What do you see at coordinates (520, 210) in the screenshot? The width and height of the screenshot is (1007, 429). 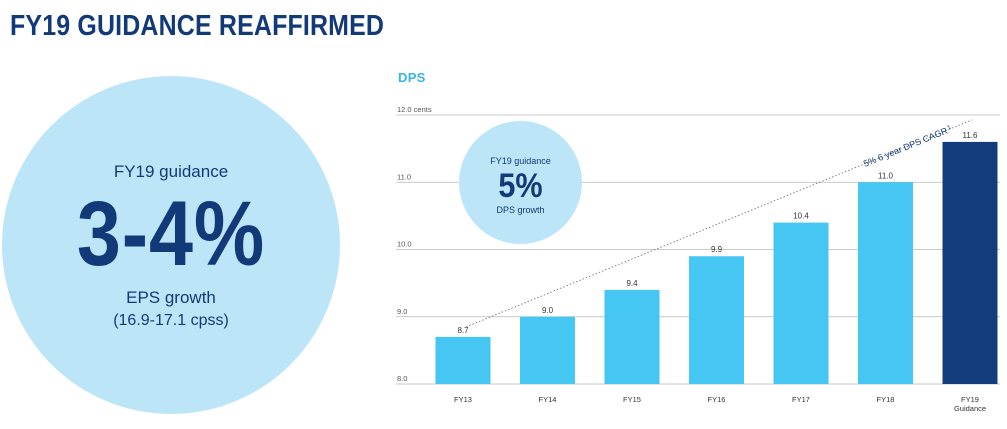 I see `dps-growth-label: DPS growth` at bounding box center [520, 210].